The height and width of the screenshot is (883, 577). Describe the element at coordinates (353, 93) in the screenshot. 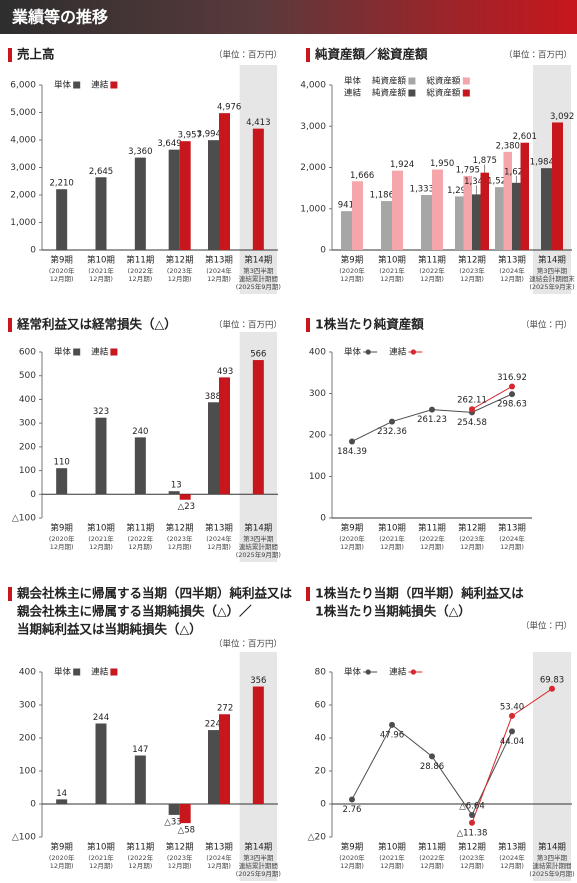

I see `legend-group: 連結` at that location.